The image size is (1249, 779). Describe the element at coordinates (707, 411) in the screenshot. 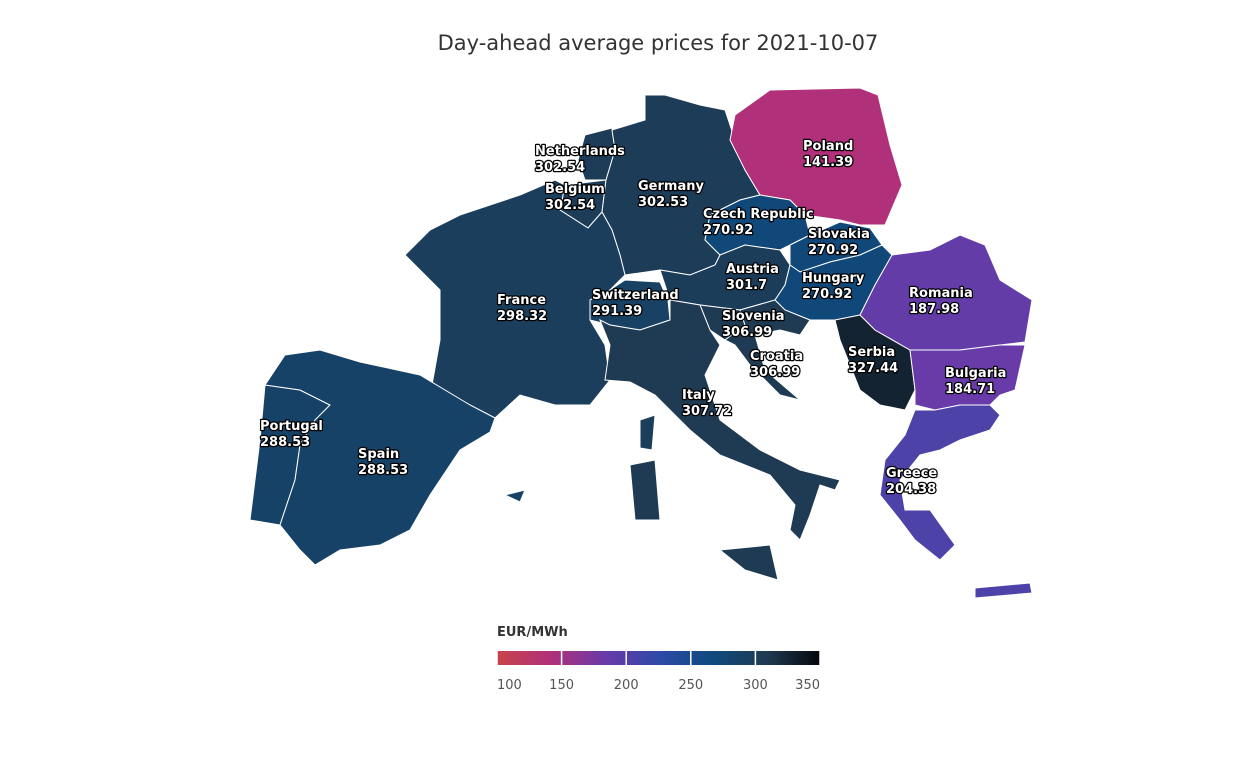

I see `country-value: 307.72` at that location.